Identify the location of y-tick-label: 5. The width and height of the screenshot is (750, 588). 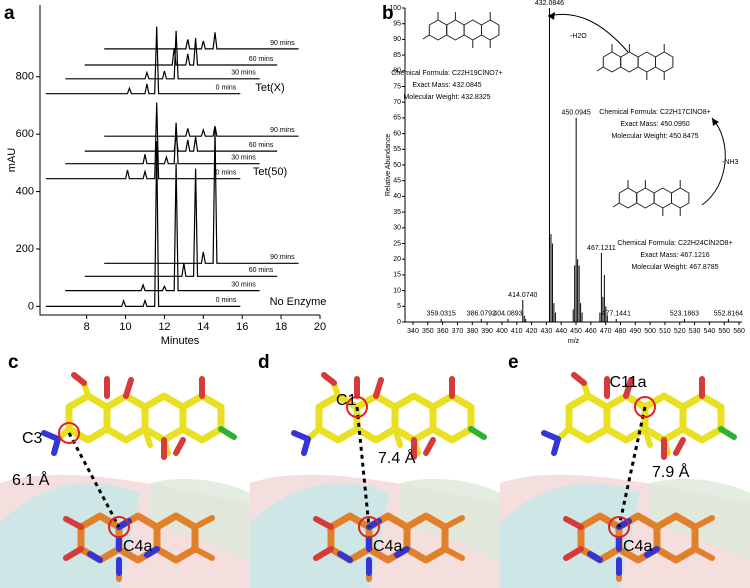
(399, 306).